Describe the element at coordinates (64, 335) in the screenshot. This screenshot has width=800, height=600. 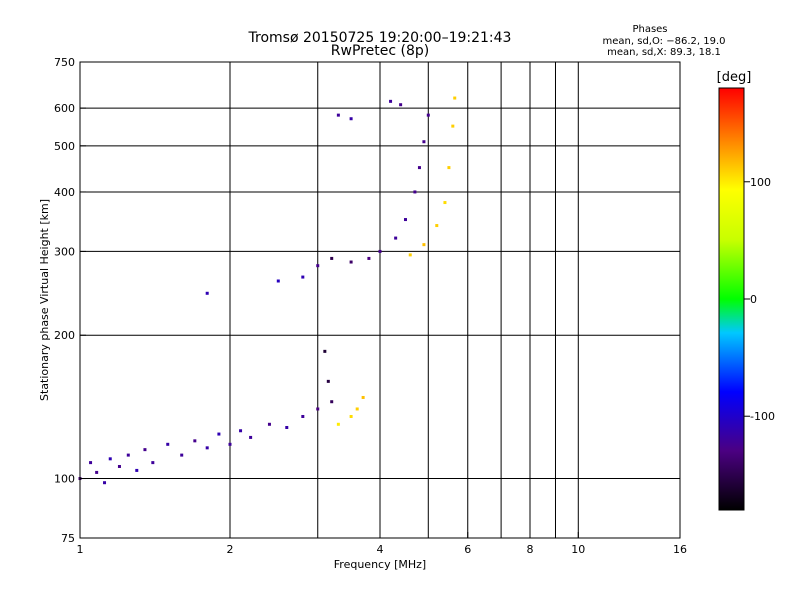
I see `y-tick-label: 200` at that location.